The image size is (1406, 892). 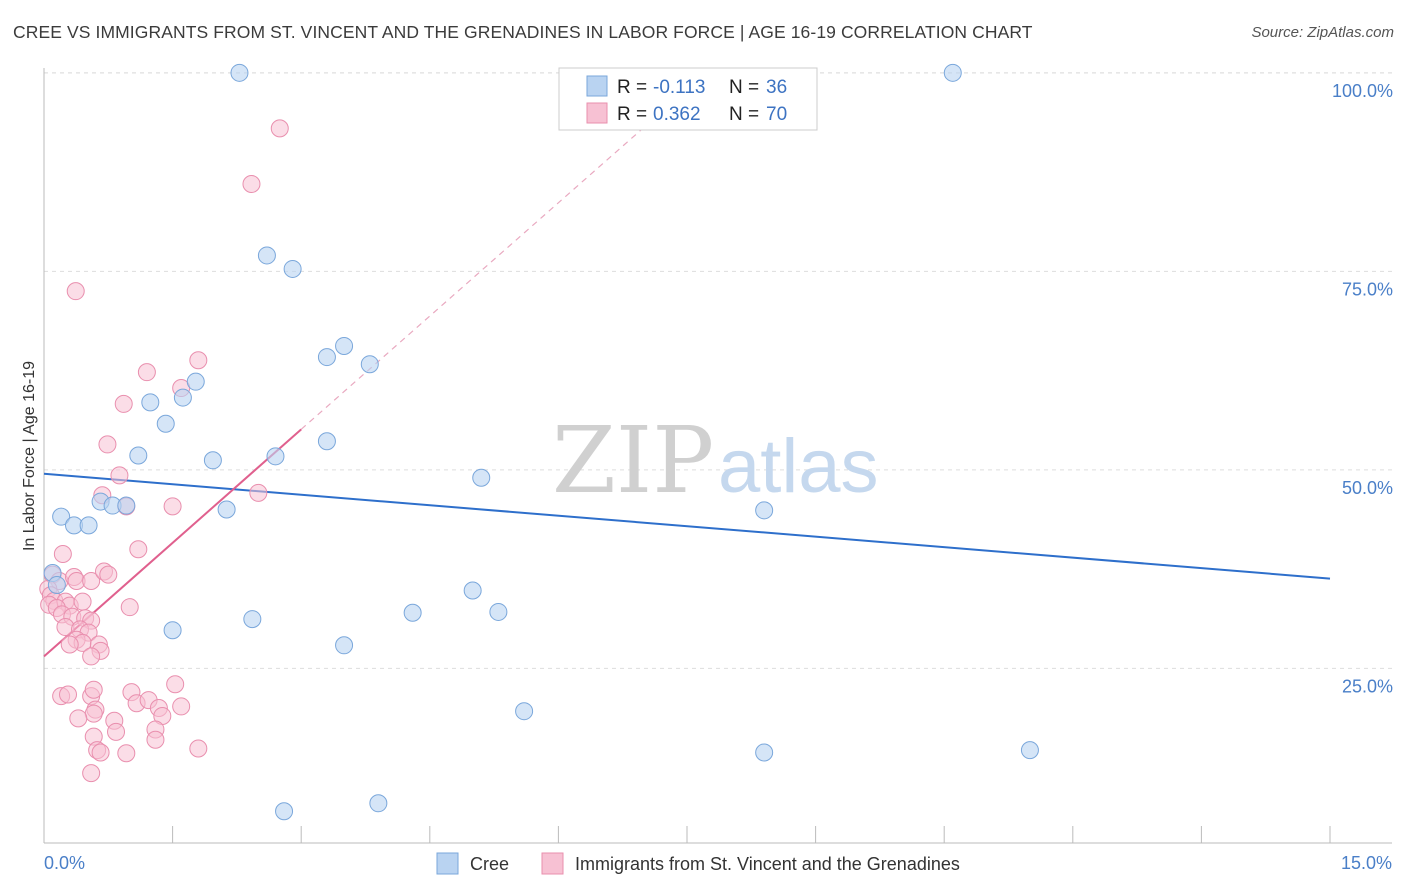 I want to click on y-tick-label-50: 50.0%, so click(x=1367, y=488).